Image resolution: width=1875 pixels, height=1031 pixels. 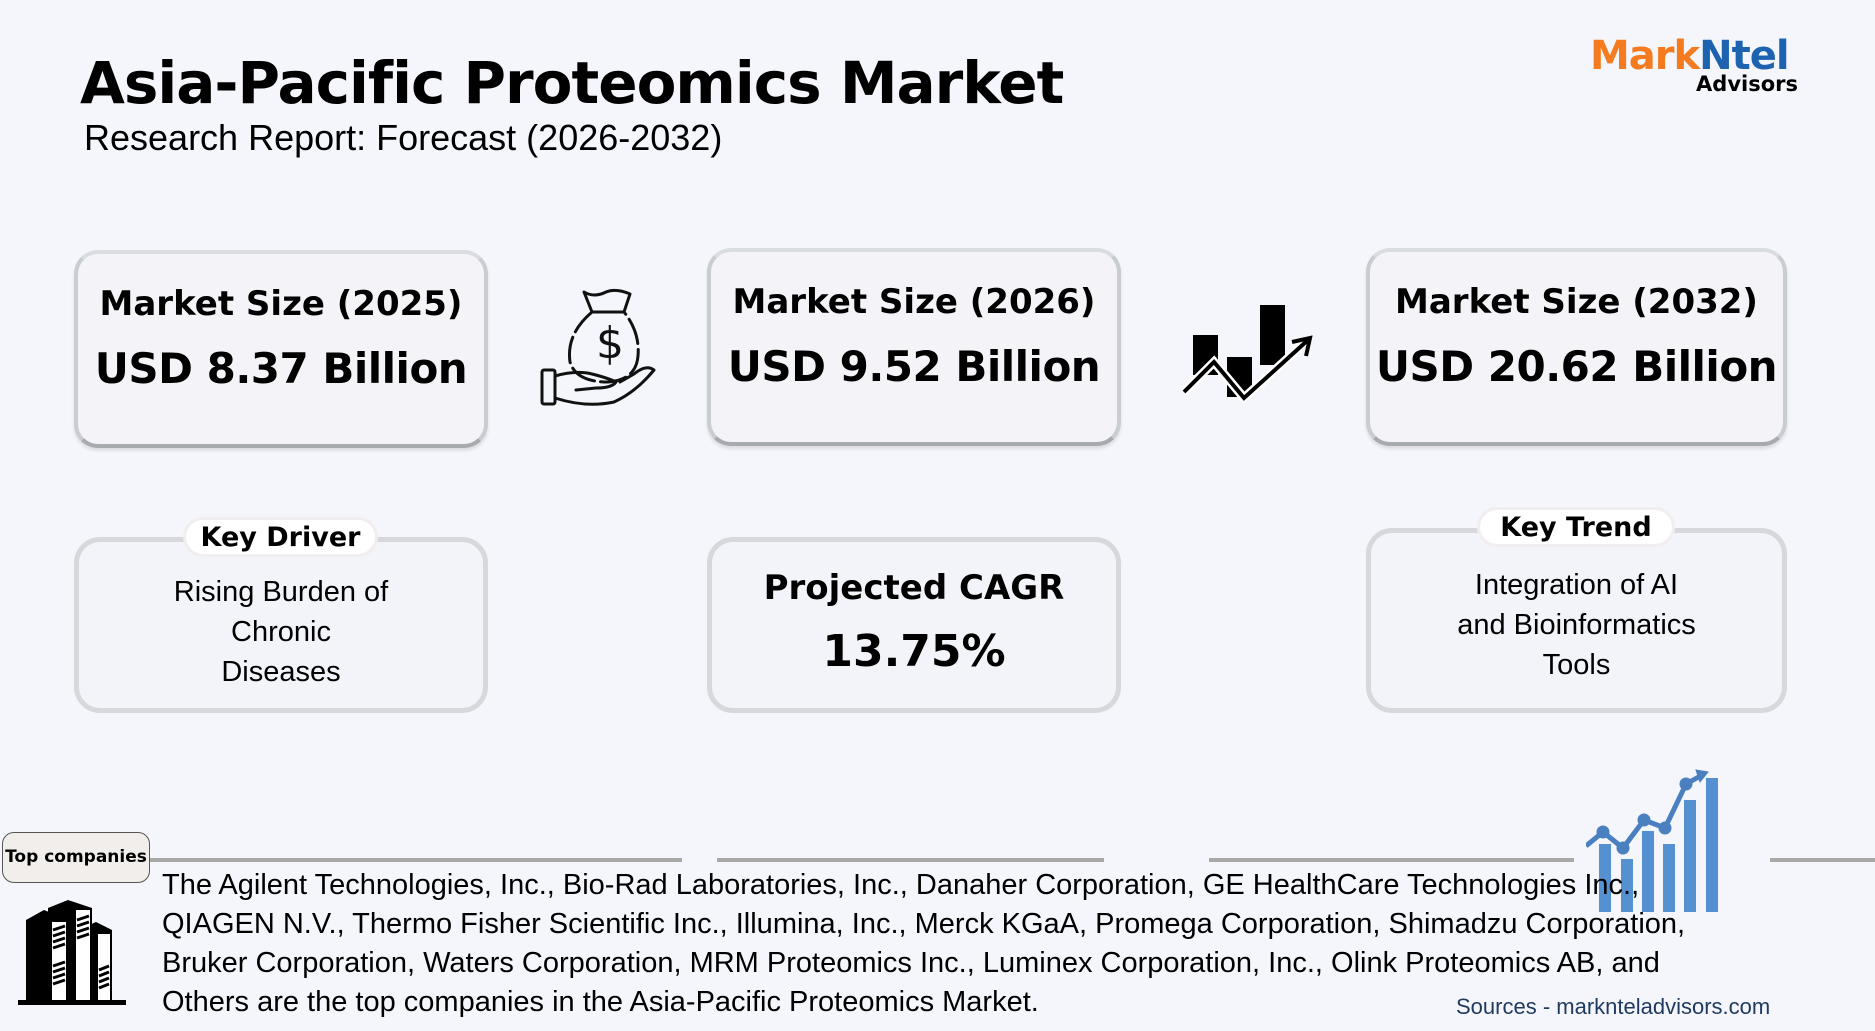 I want to click on money-bag-hand-icon: $, so click(x=597, y=348).